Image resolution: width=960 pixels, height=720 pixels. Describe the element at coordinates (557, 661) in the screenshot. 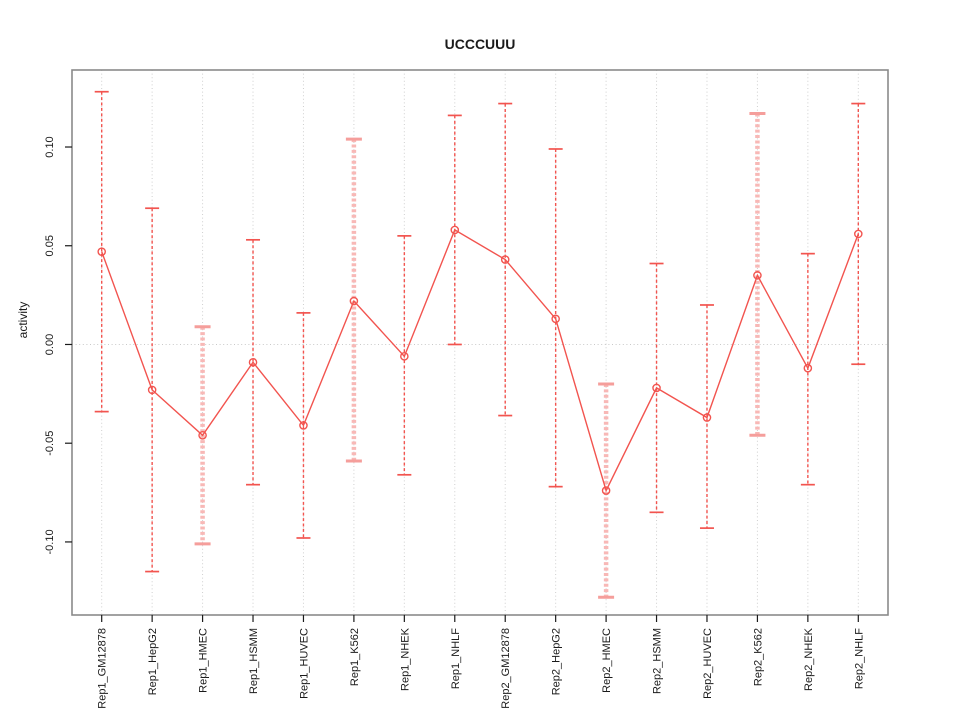

I see `x-tick-label: Rep2_HepG2` at that location.